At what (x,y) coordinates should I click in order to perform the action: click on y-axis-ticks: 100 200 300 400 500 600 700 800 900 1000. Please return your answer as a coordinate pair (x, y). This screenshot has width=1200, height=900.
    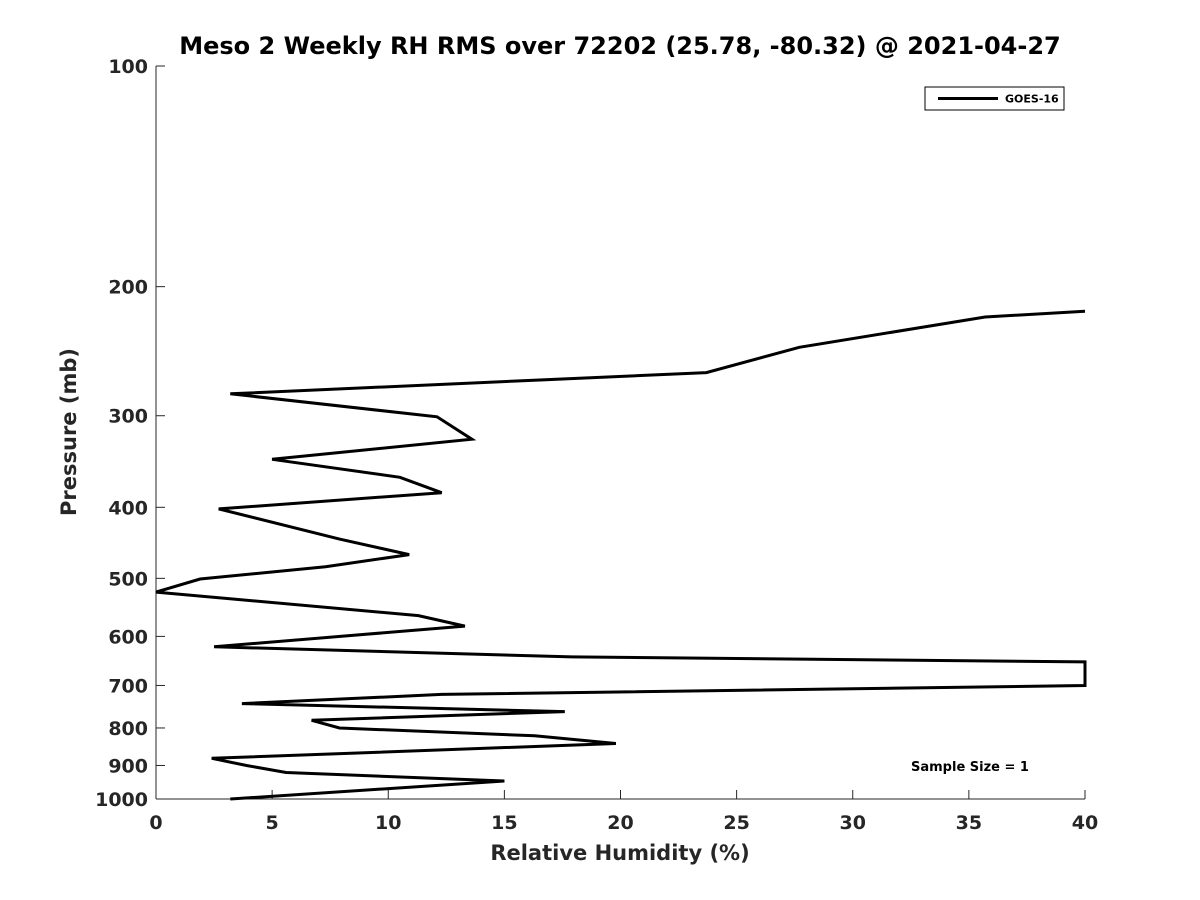
    Looking at the image, I should click on (130, 433).